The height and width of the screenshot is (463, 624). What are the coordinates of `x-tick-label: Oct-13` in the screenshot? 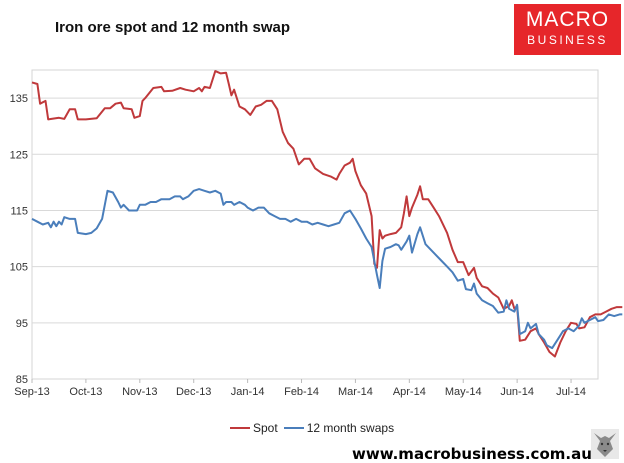 It's located at (85, 392).